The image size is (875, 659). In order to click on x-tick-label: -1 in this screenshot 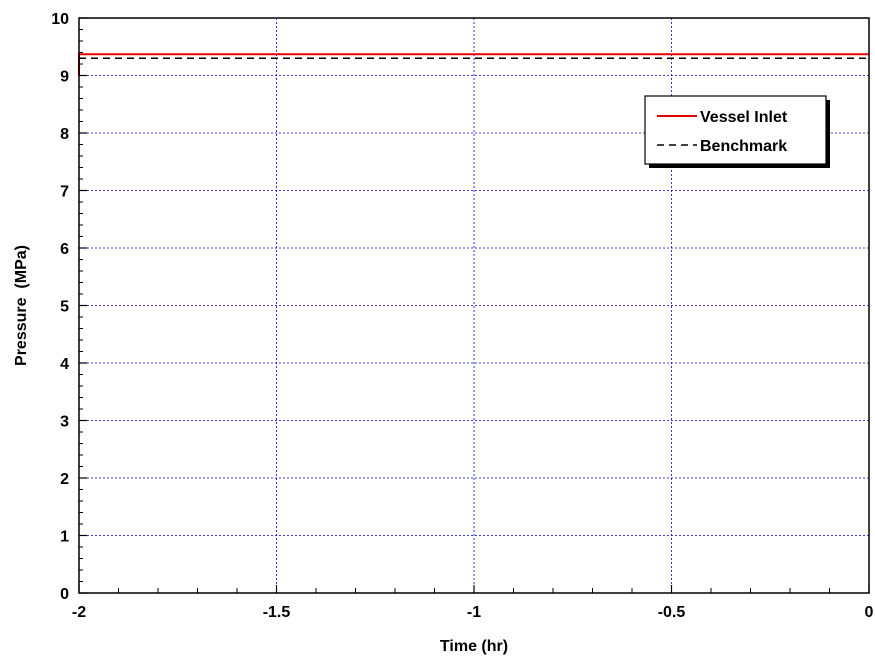, I will do `click(474, 612)`.